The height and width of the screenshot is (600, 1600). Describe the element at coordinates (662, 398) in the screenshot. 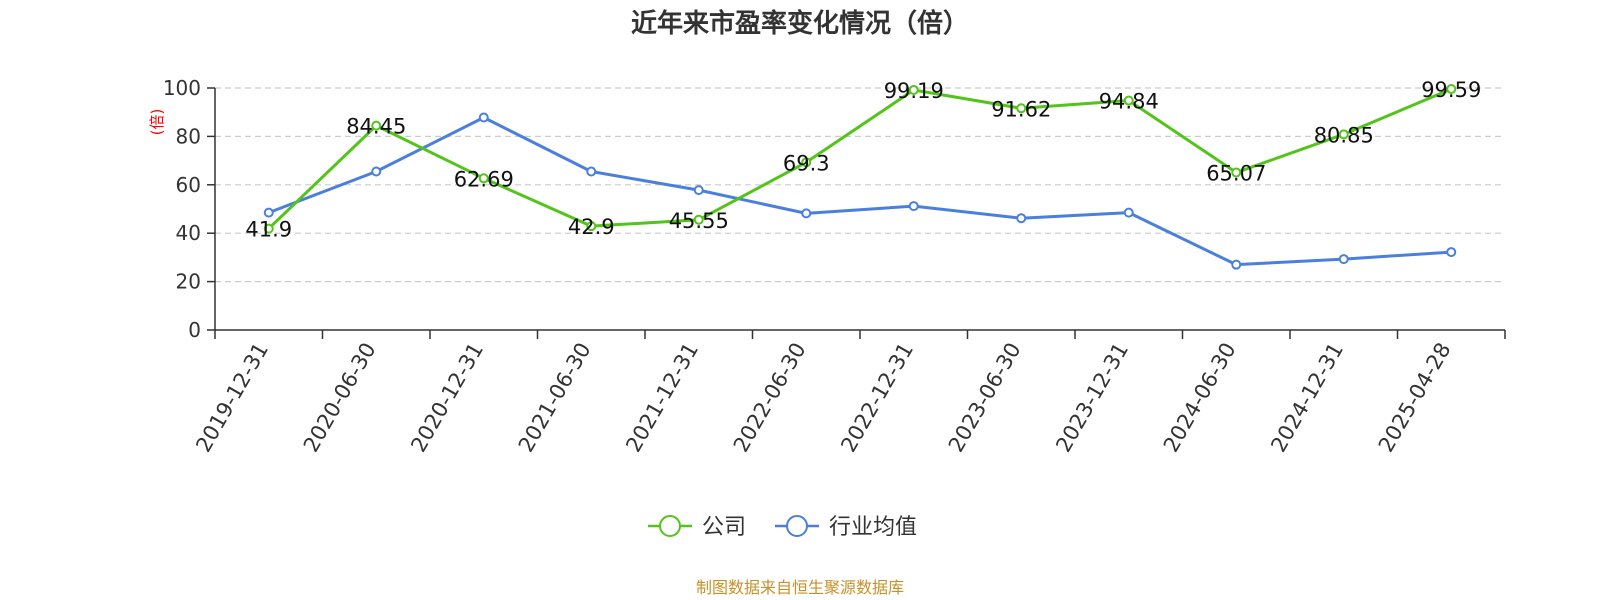

I see `x-tick-label: 2021-12-31` at that location.